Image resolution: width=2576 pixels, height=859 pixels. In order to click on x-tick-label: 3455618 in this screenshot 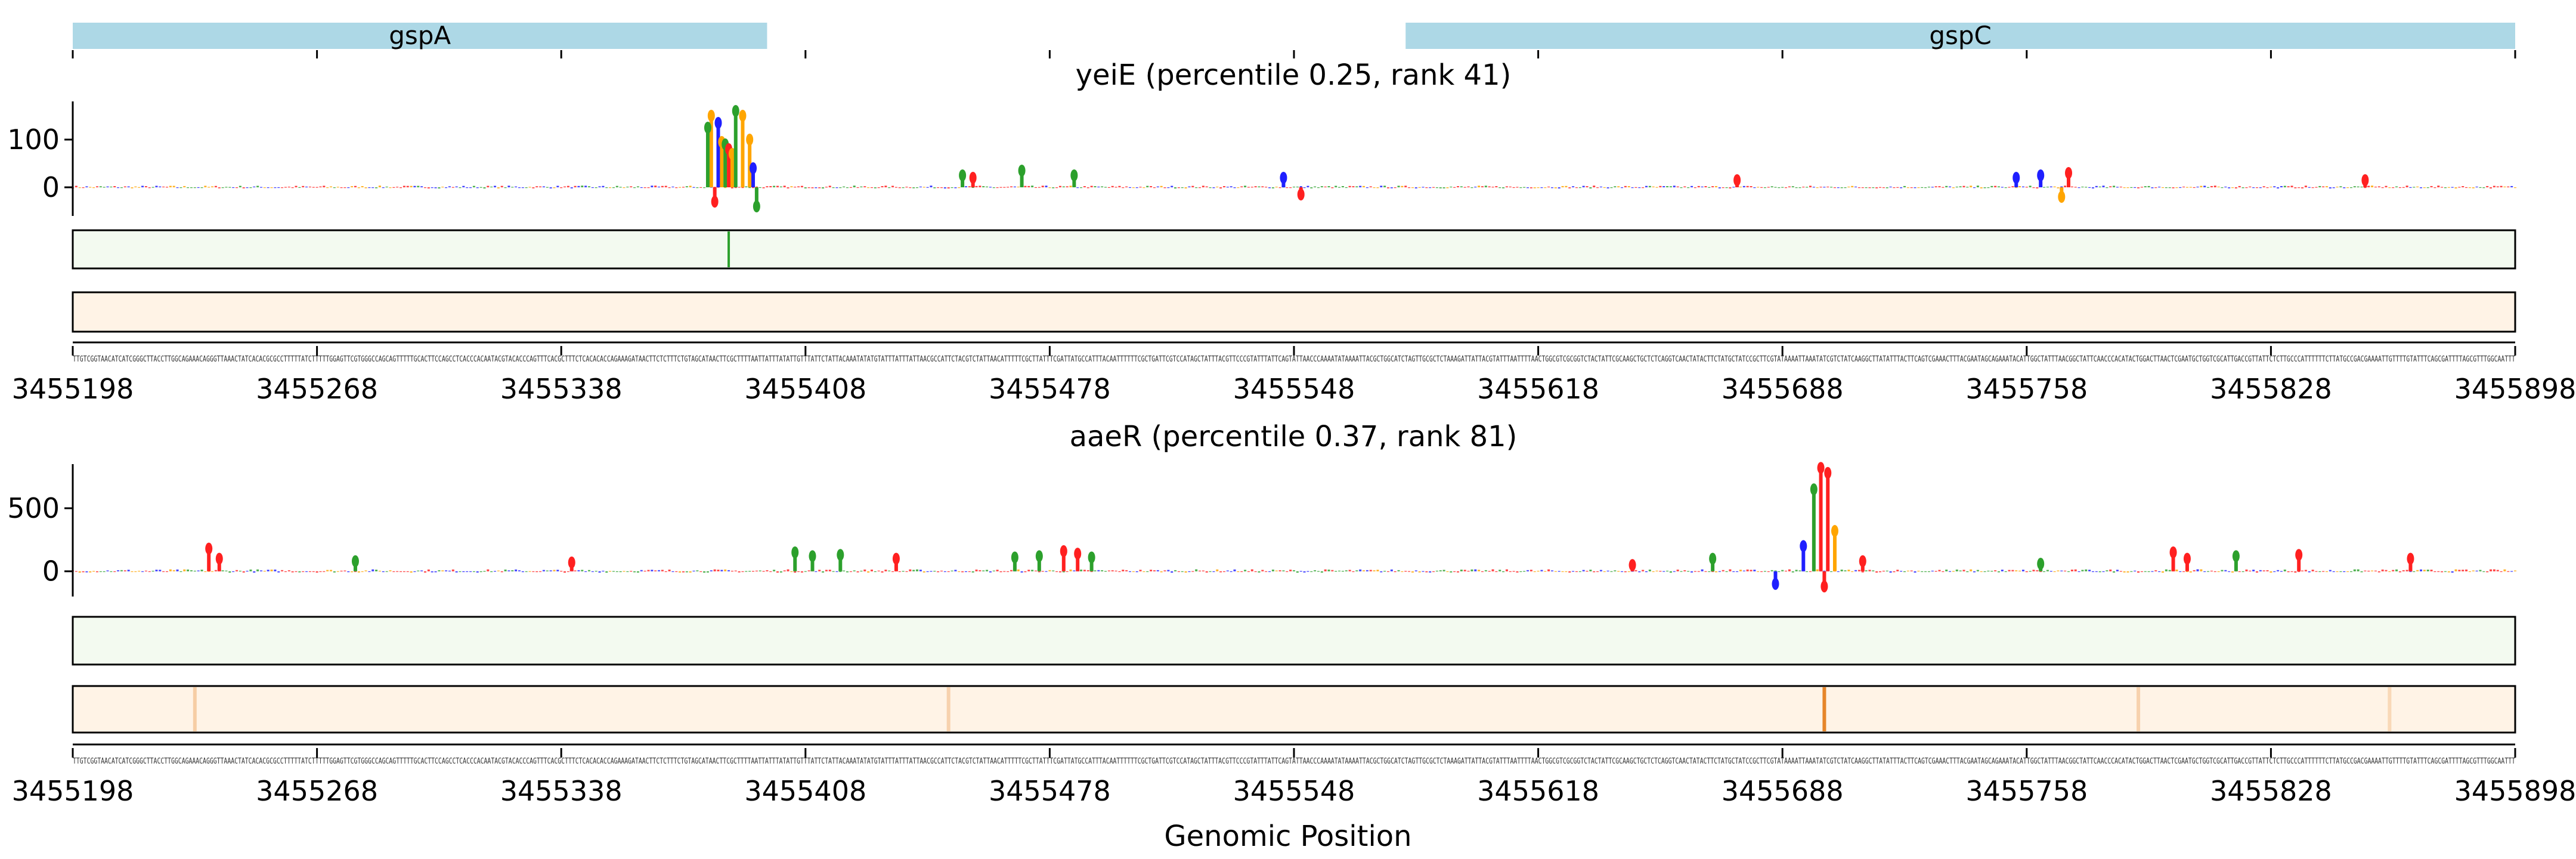, I will do `click(1538, 791)`.